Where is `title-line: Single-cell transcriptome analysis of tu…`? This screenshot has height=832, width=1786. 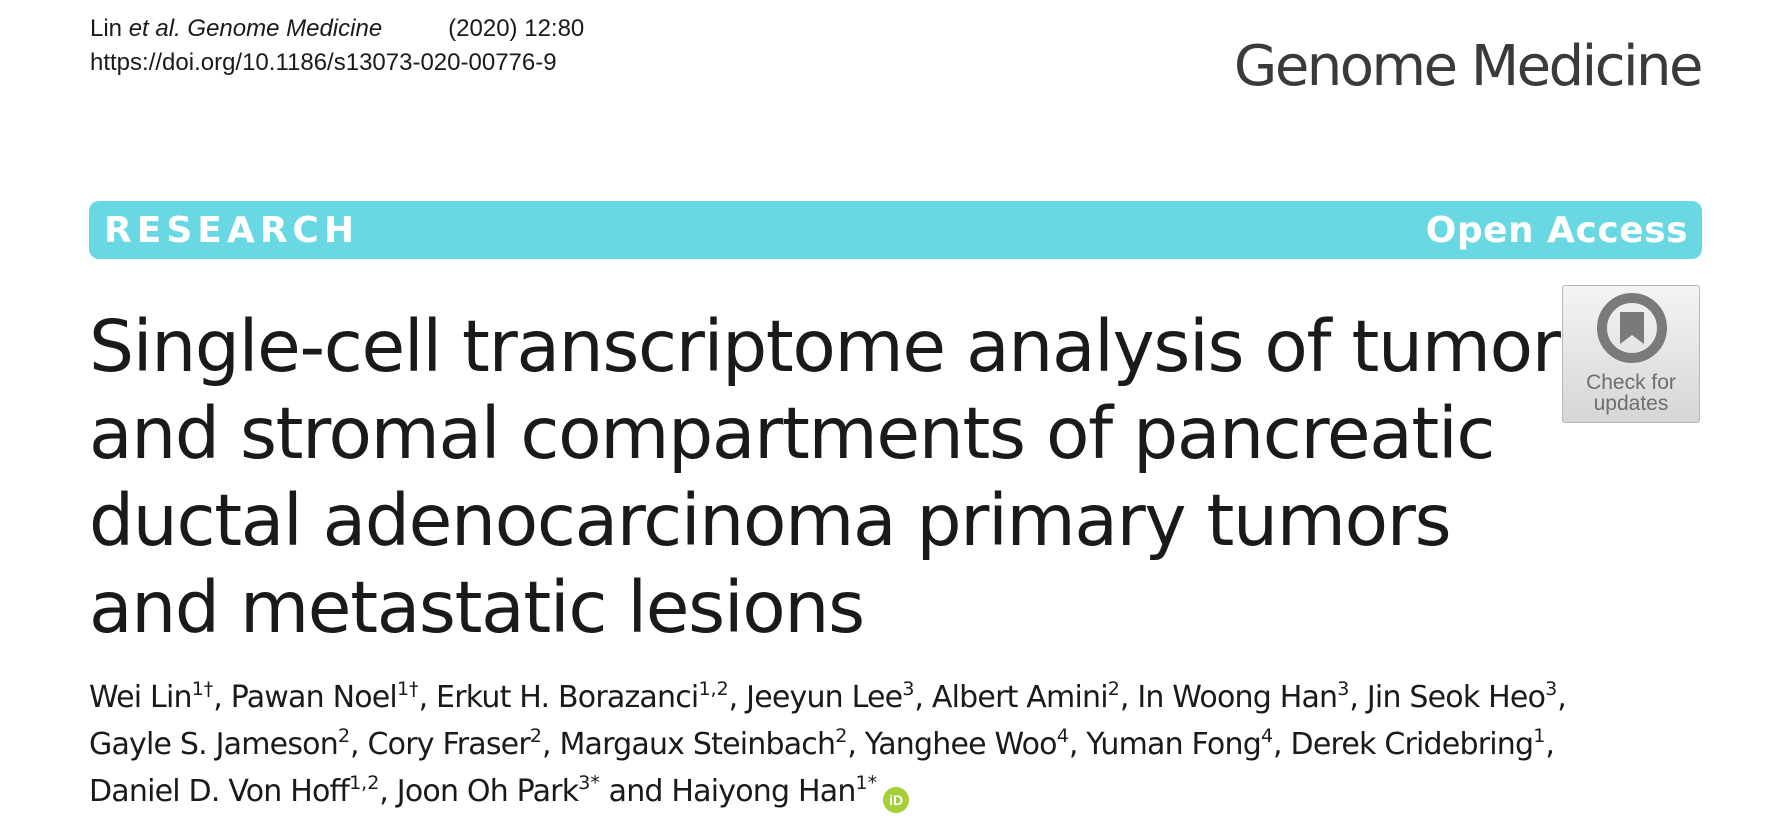
title-line: Single-cell transcriptome analysis of tu… is located at coordinates (825, 346).